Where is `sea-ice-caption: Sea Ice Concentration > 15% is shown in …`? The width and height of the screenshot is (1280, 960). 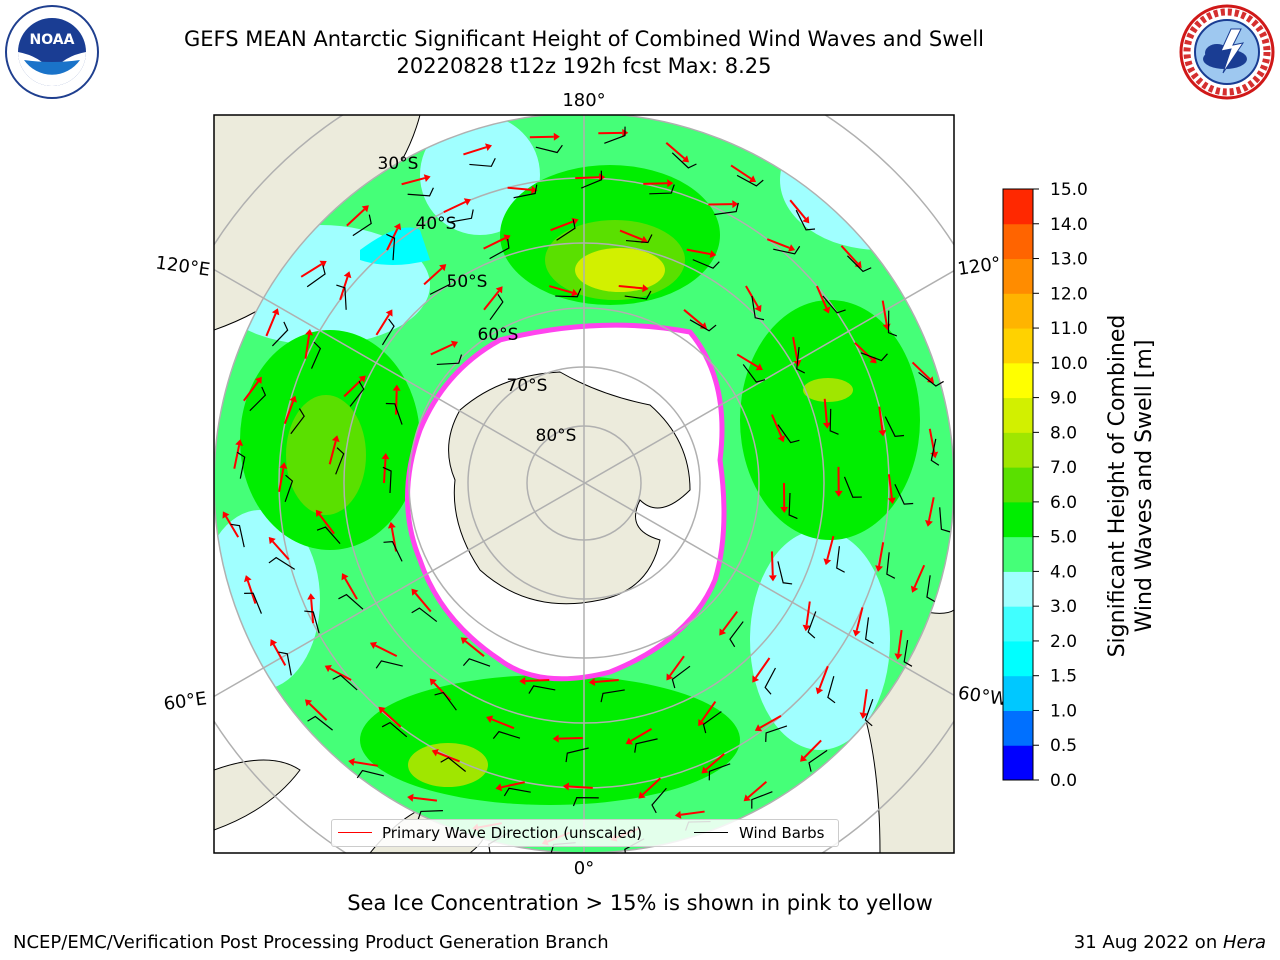
sea-ice-caption: Sea Ice Concentration > 15% is shown in … is located at coordinates (640, 903).